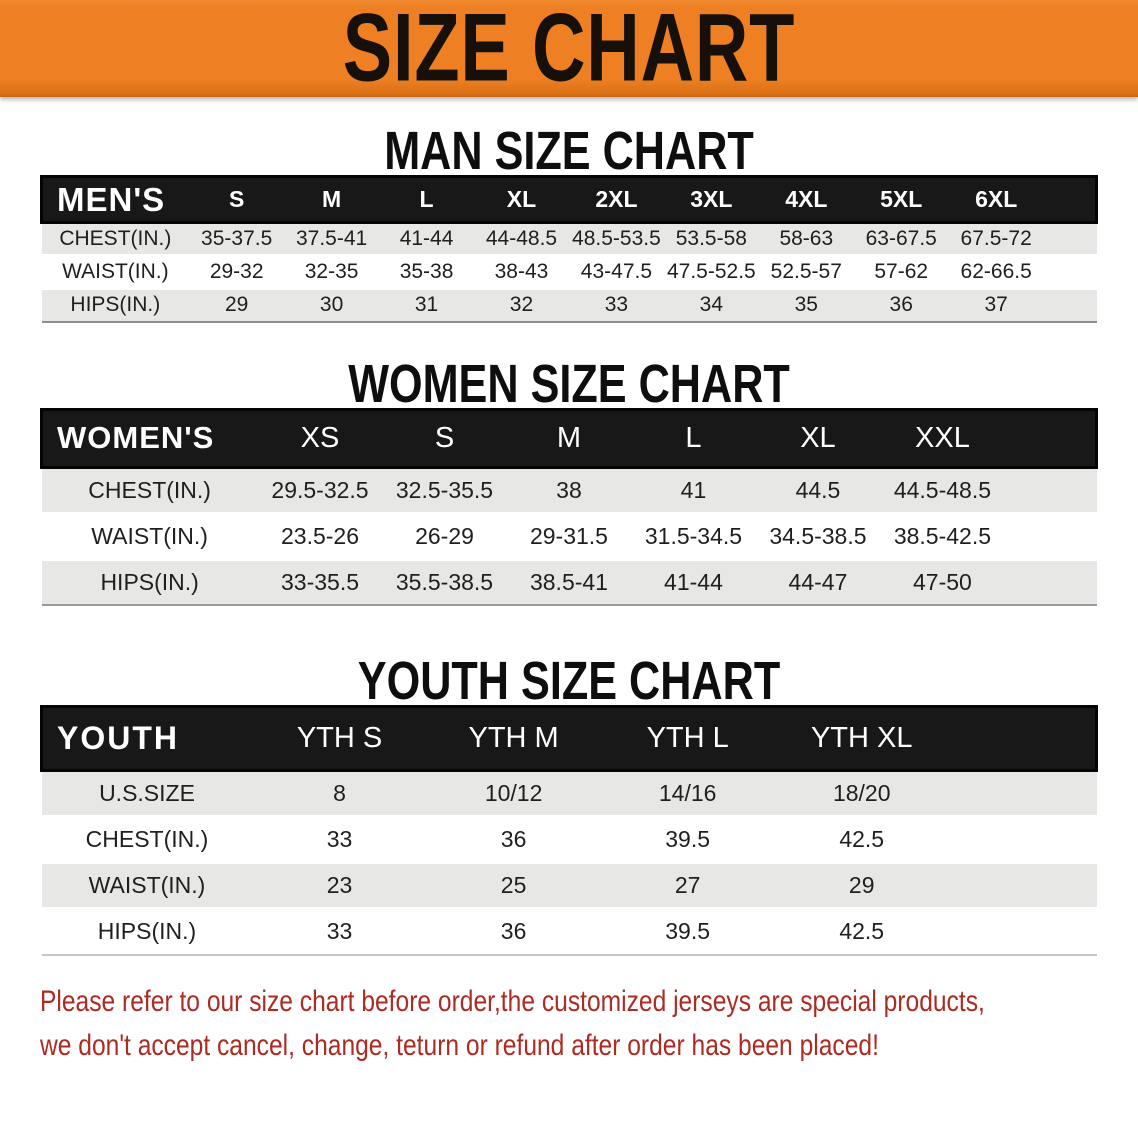 This screenshot has width=1138, height=1132. What do you see at coordinates (806, 199) in the screenshot?
I see `column-header: 4XL` at bounding box center [806, 199].